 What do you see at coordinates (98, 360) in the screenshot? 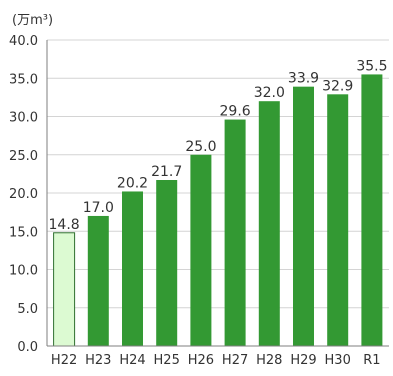
I see `x-tick-label: H23` at bounding box center [98, 360].